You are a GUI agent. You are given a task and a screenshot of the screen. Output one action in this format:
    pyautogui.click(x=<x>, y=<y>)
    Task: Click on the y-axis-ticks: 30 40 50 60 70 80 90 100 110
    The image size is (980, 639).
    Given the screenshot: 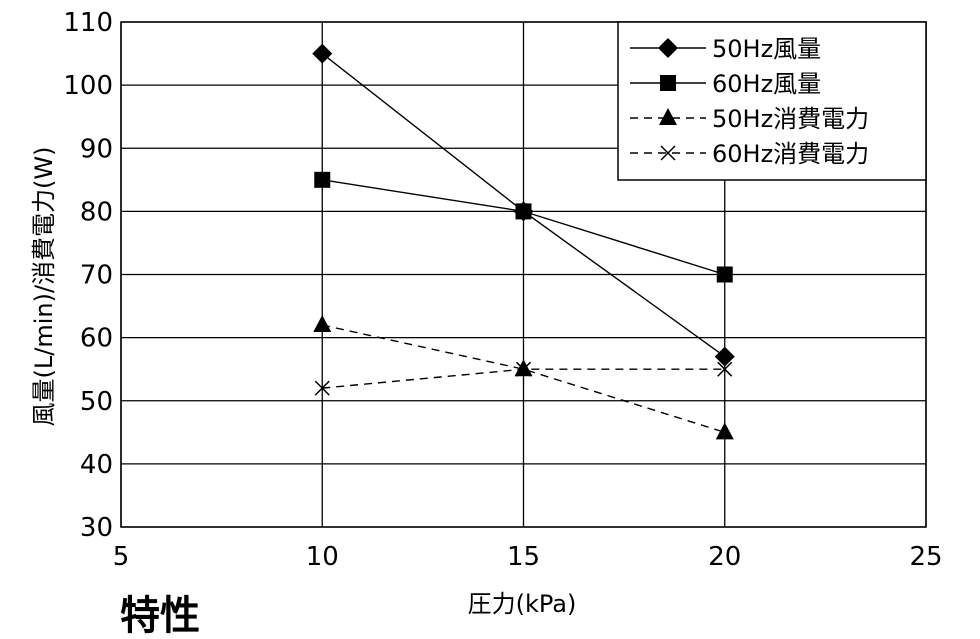 What is the action you would take?
    pyautogui.click(x=88, y=275)
    